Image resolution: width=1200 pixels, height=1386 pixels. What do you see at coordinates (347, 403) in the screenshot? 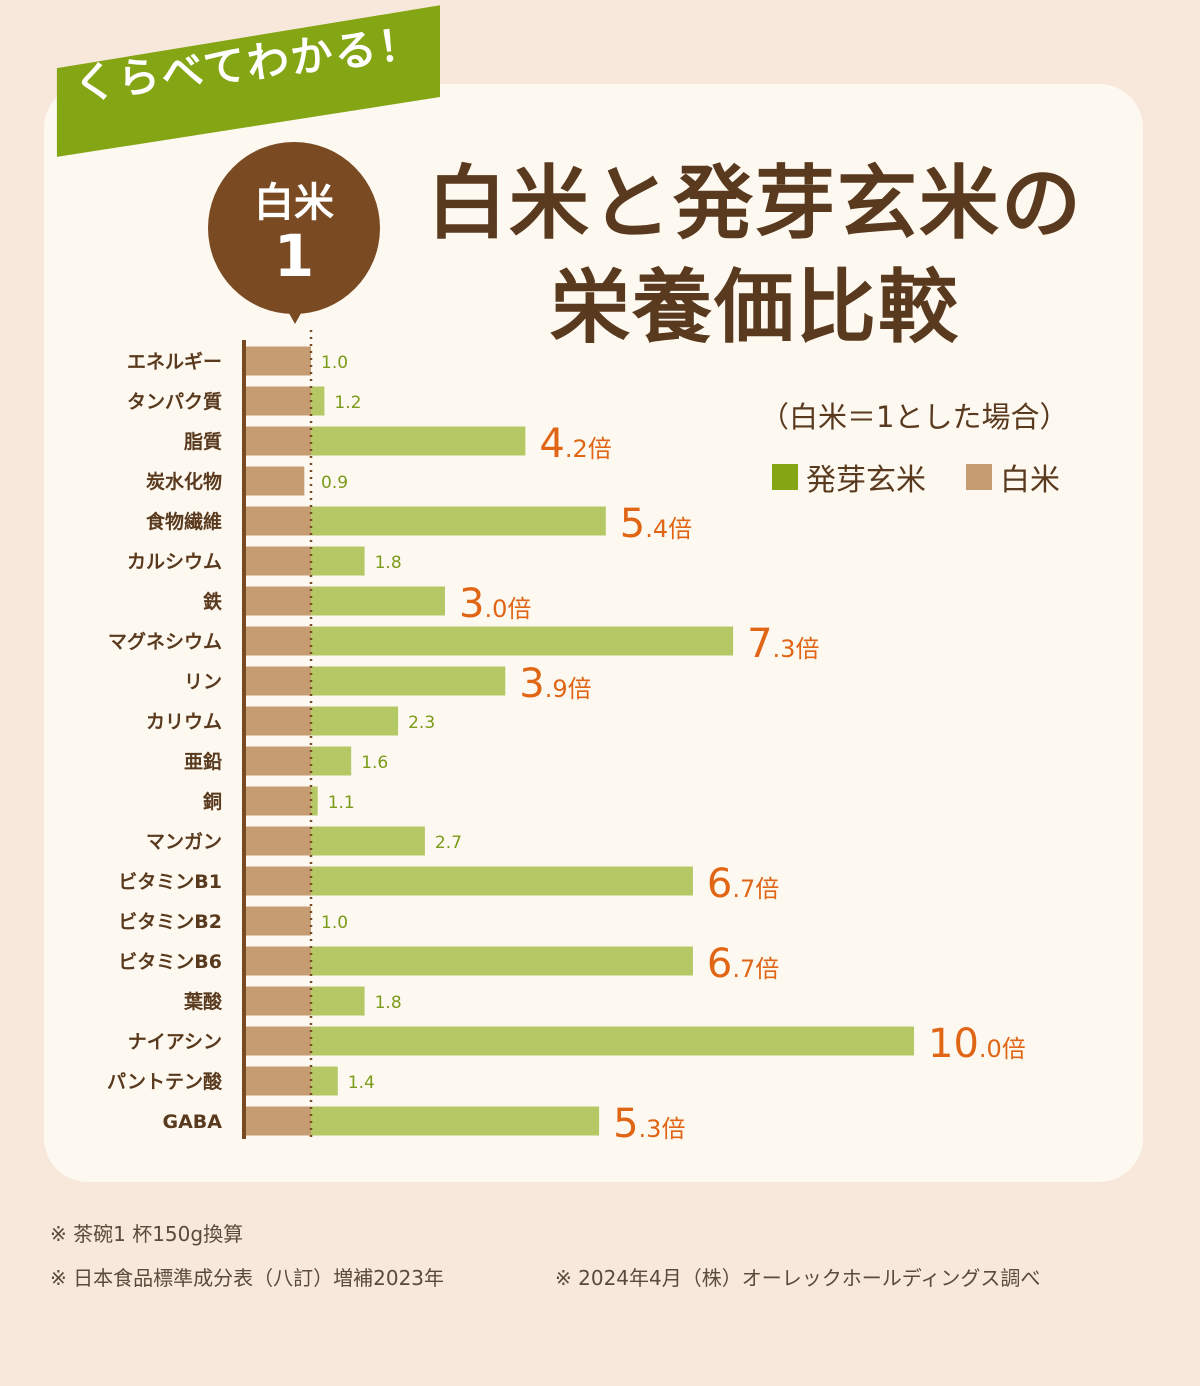
I see `value-label: 1.2` at bounding box center [347, 403].